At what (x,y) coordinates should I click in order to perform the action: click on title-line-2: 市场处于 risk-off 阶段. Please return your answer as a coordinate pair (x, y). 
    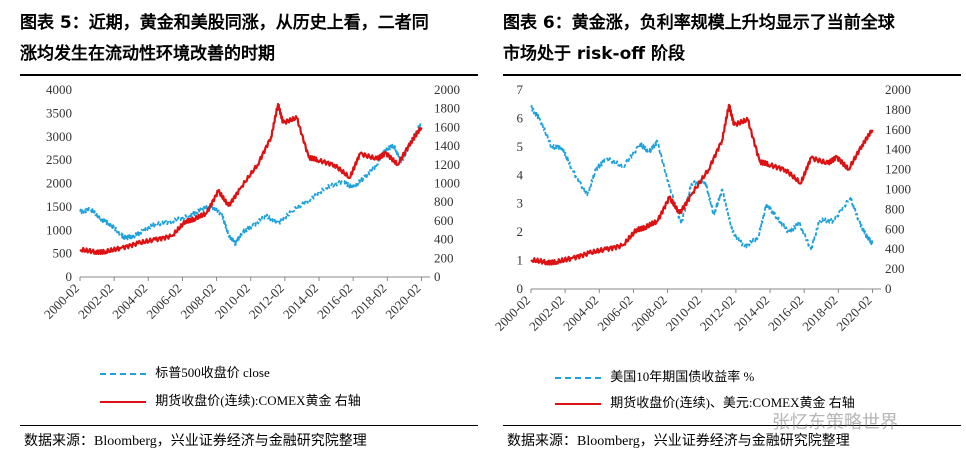
    Looking at the image, I should click on (594, 54).